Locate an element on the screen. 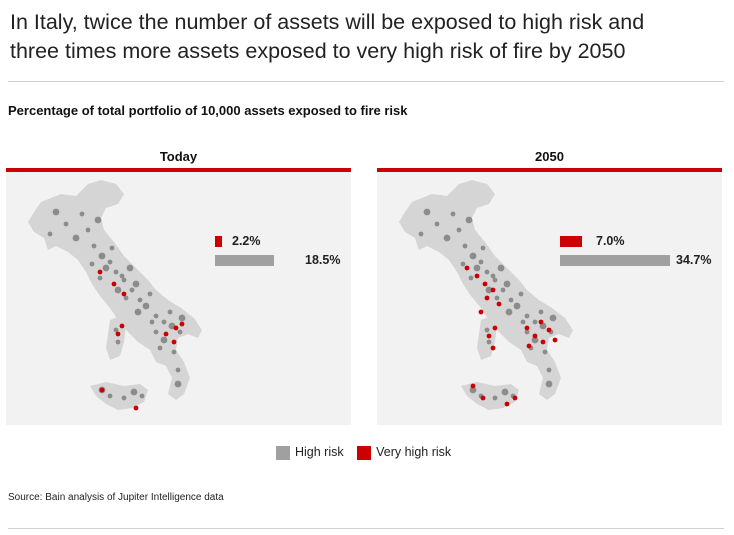 The width and height of the screenshot is (734, 535). bottom-divider is located at coordinates (366, 528).